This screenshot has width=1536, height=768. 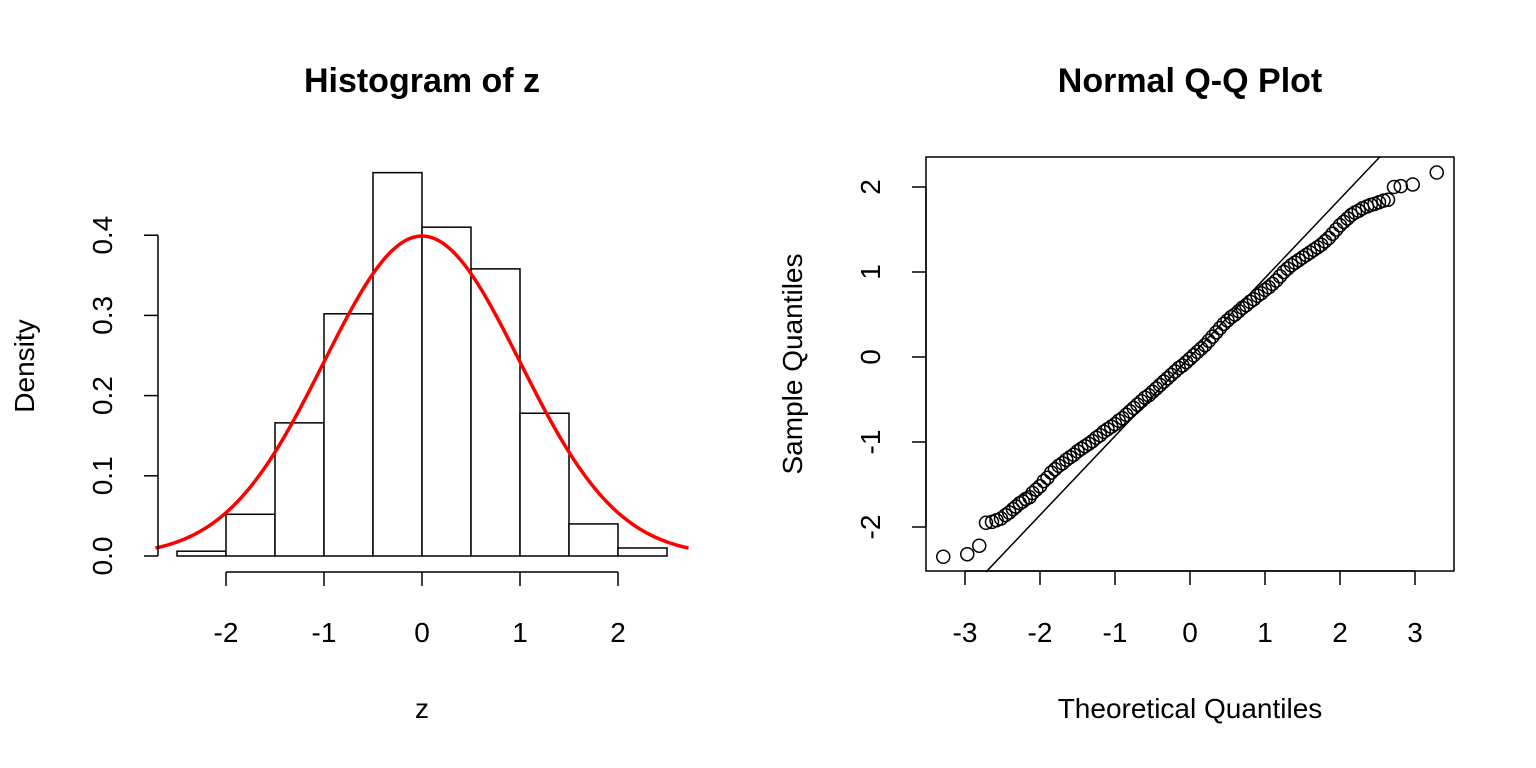 What do you see at coordinates (102, 315) in the screenshot?
I see `histogram-y-tick-label: 0.3` at bounding box center [102, 315].